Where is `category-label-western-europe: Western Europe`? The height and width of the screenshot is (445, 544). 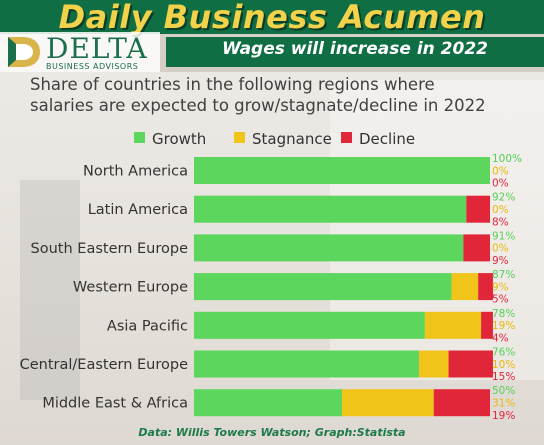 category-label-western-europe: Western Europe is located at coordinates (130, 288).